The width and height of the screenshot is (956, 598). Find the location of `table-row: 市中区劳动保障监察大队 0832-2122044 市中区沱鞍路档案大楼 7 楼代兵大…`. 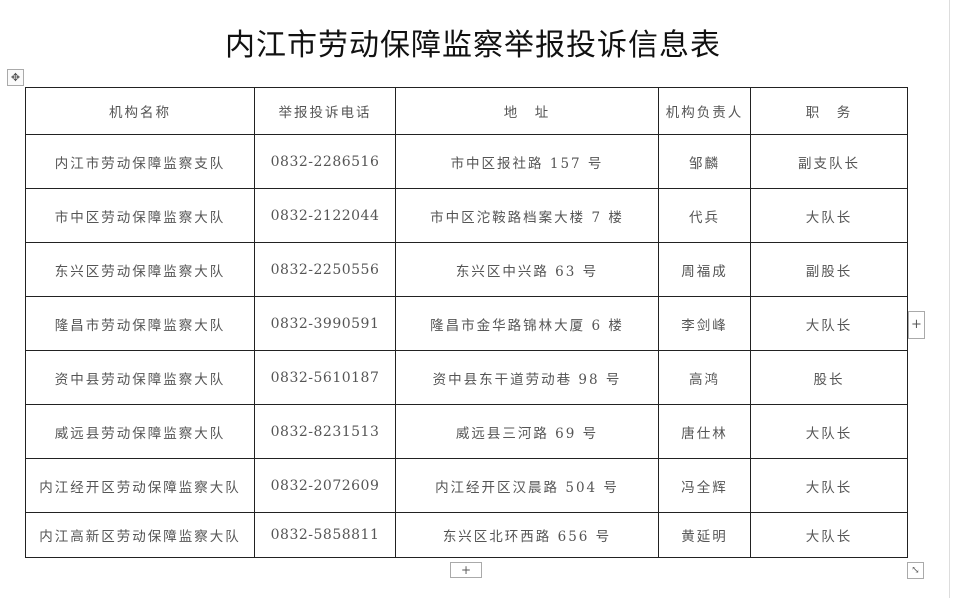

table-row: 市中区劳动保障监察大队 0832-2122044 市中区沱鞍路档案大楼 7 楼代兵大… is located at coordinates (466, 215).